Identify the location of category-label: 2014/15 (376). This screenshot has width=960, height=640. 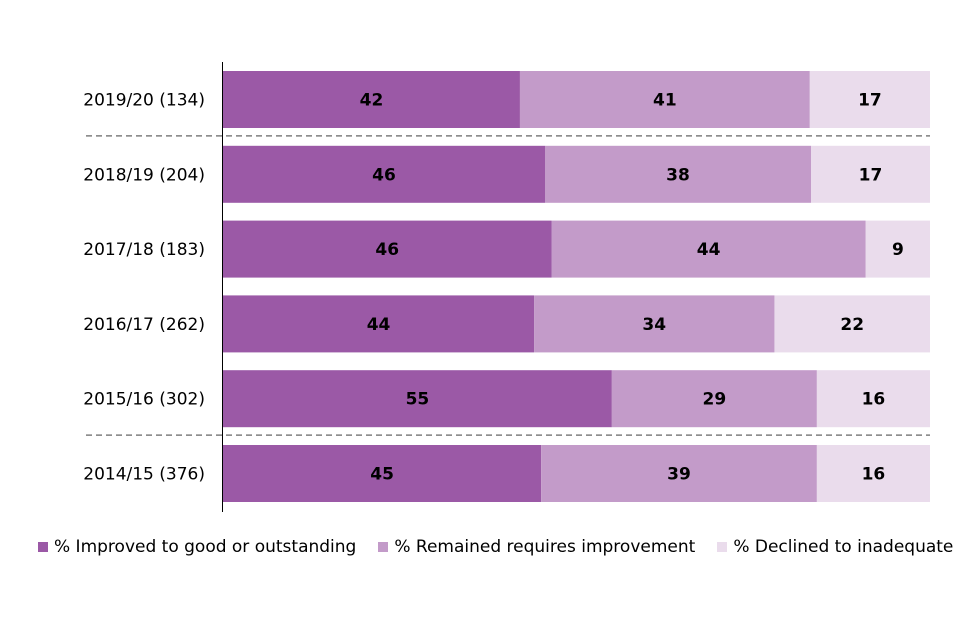
(144, 475).